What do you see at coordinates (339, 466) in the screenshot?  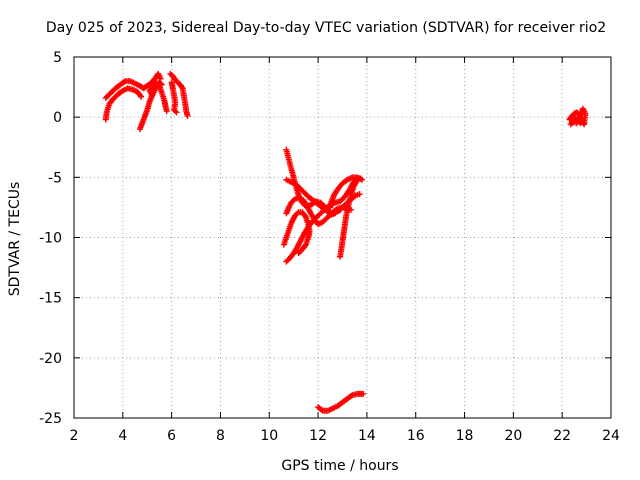 I see `x-axis-label: GPS time / hours` at bounding box center [339, 466].